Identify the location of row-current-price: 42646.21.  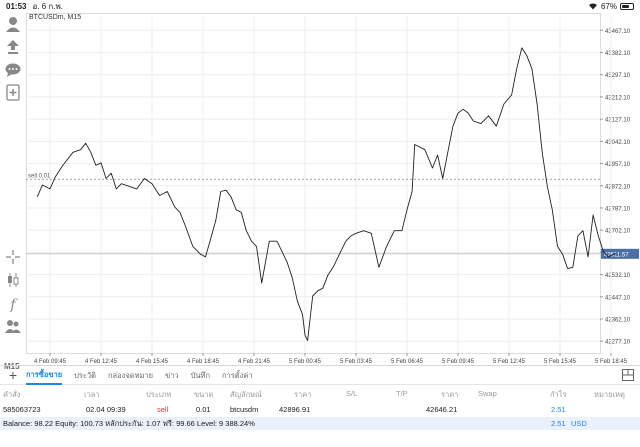
(442, 409).